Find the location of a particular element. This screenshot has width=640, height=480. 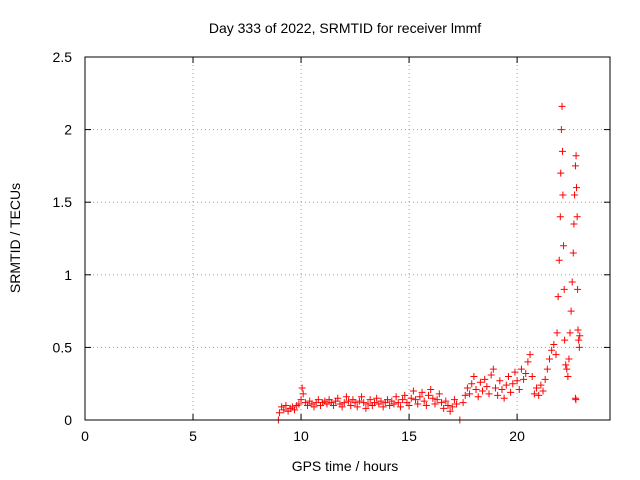

x-tick-label: 15 is located at coordinates (409, 436).